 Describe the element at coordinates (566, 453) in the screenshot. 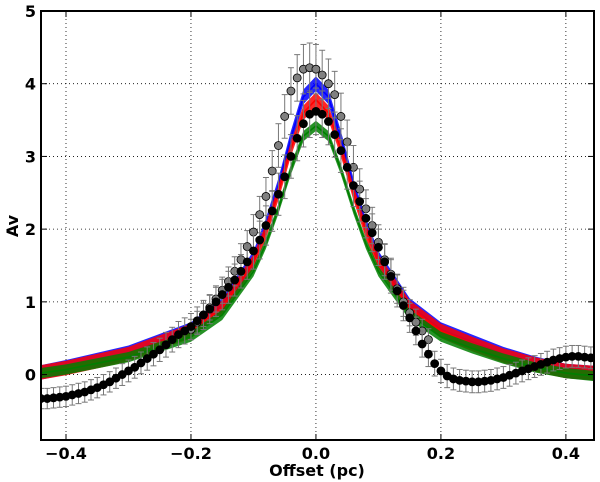

I see `x-tick-label: 0.4` at that location.